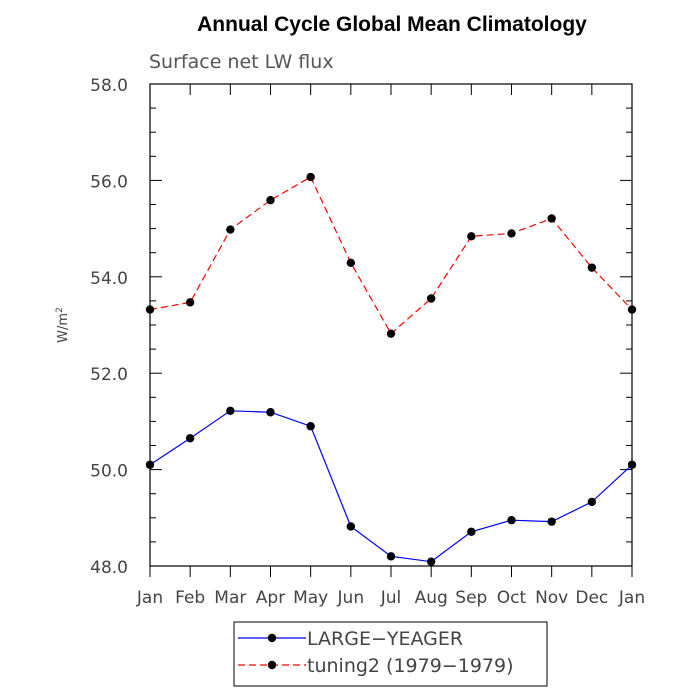  What do you see at coordinates (591, 598) in the screenshot?
I see `x-tick-label: Dec` at bounding box center [591, 598].